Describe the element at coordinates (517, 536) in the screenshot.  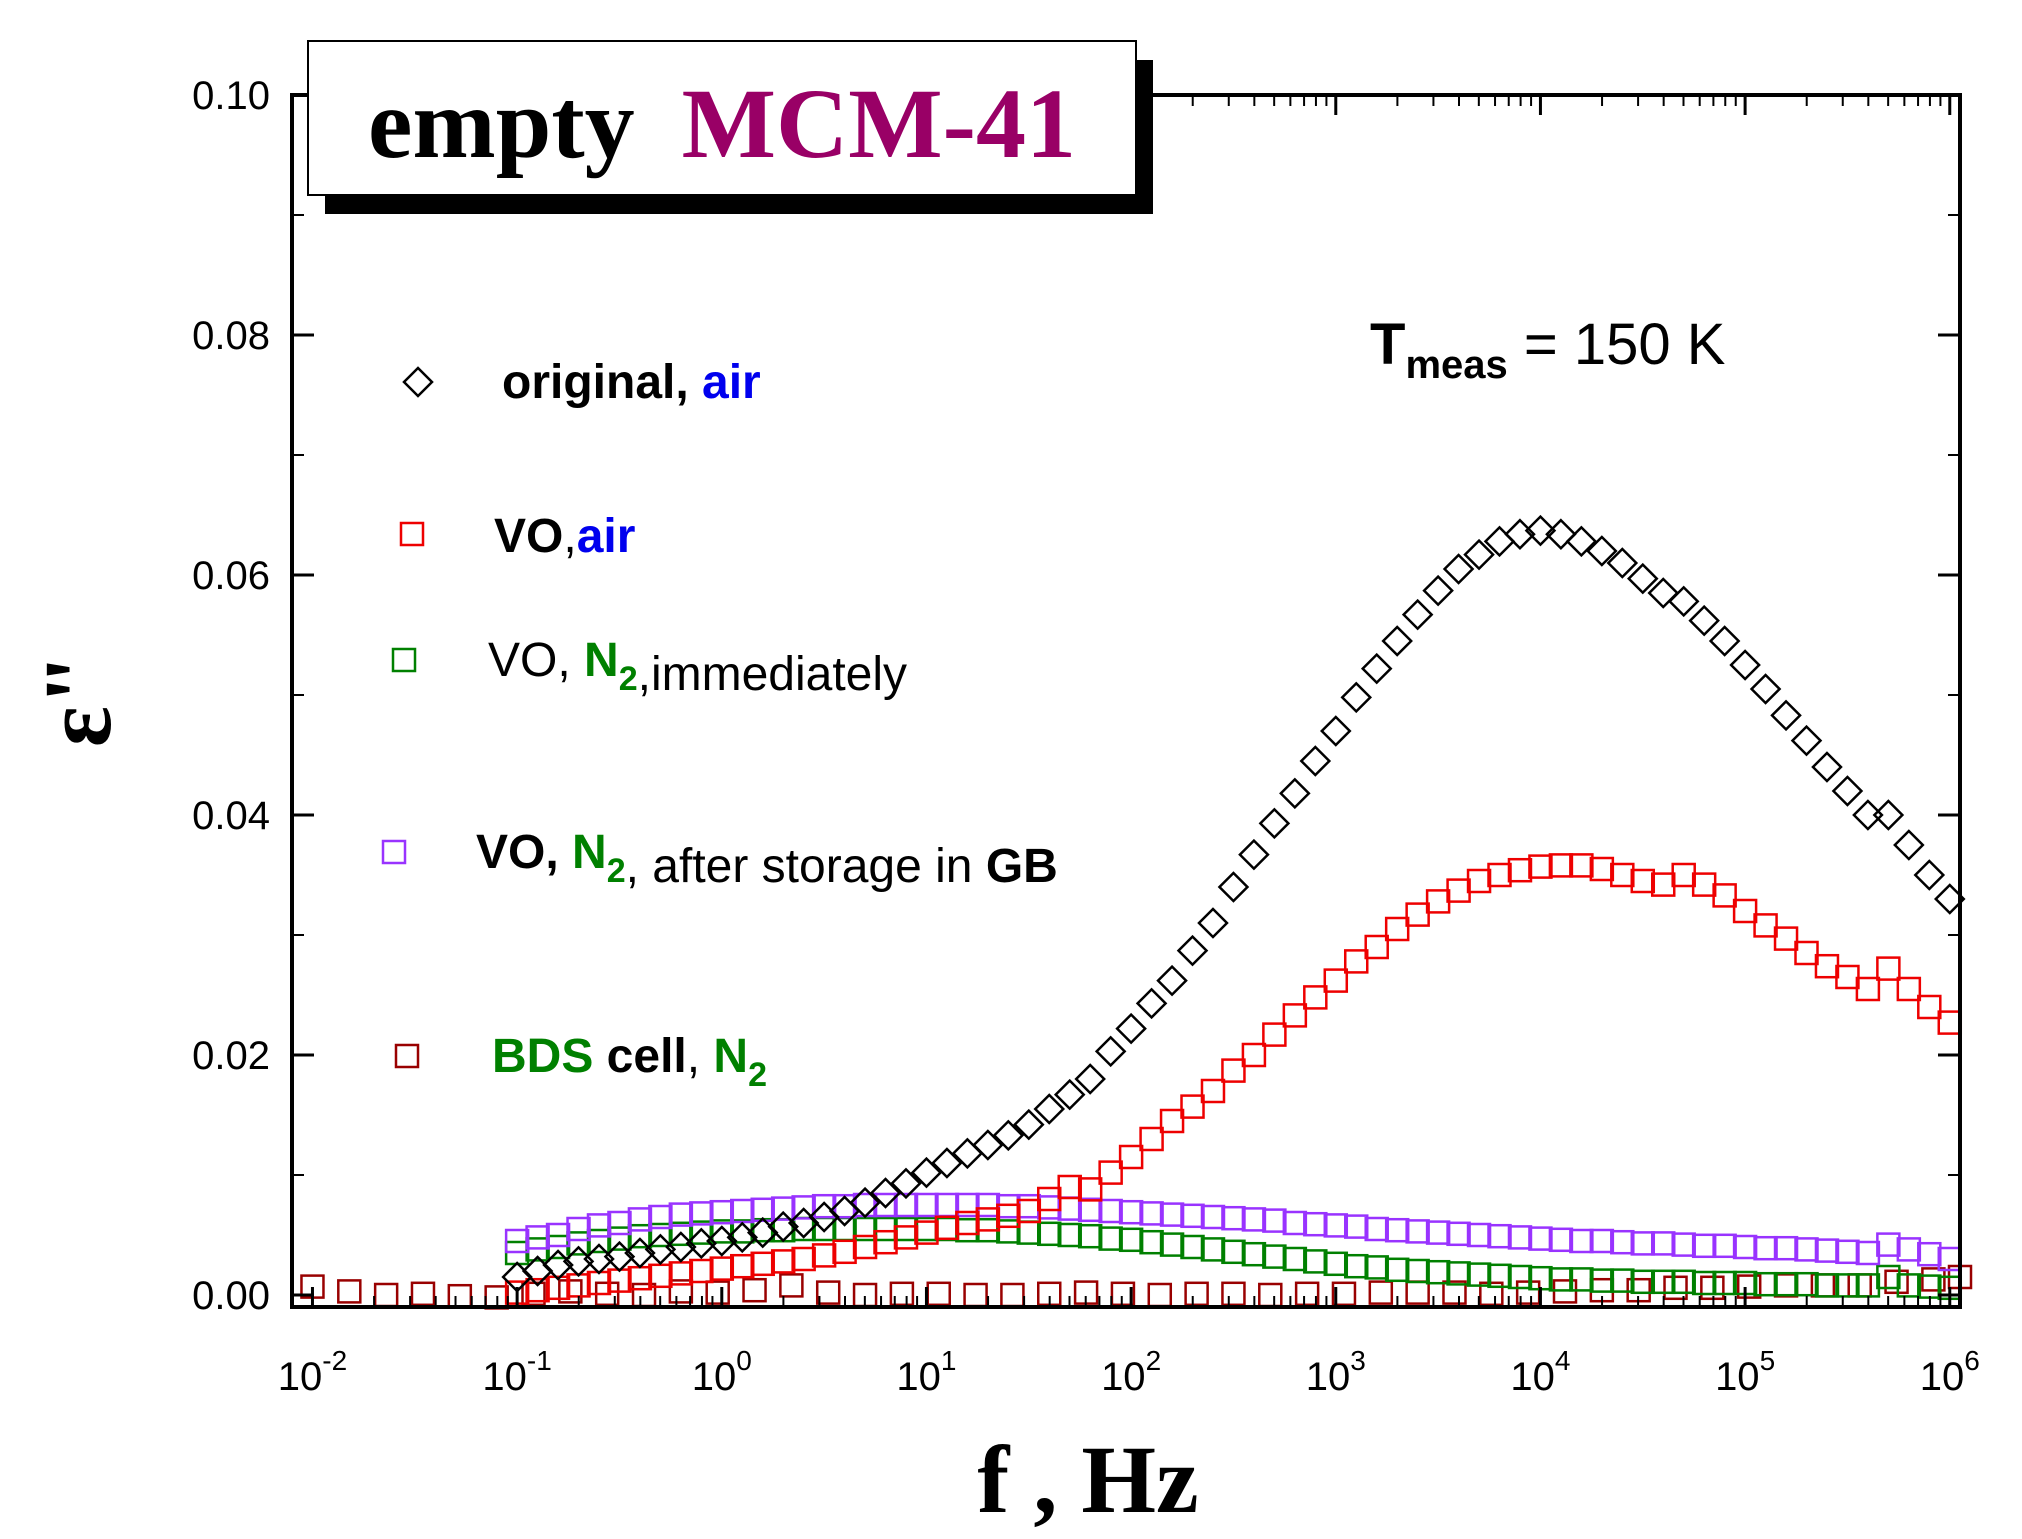
I see `legend-item: VO,air` at that location.